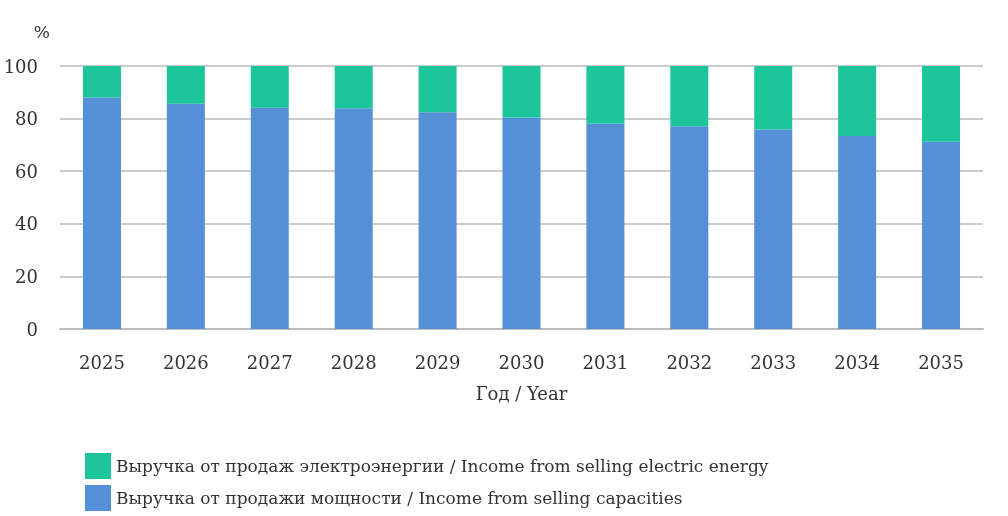  What do you see at coordinates (26, 224) in the screenshot?
I see `y-tick-label: 40` at bounding box center [26, 224].